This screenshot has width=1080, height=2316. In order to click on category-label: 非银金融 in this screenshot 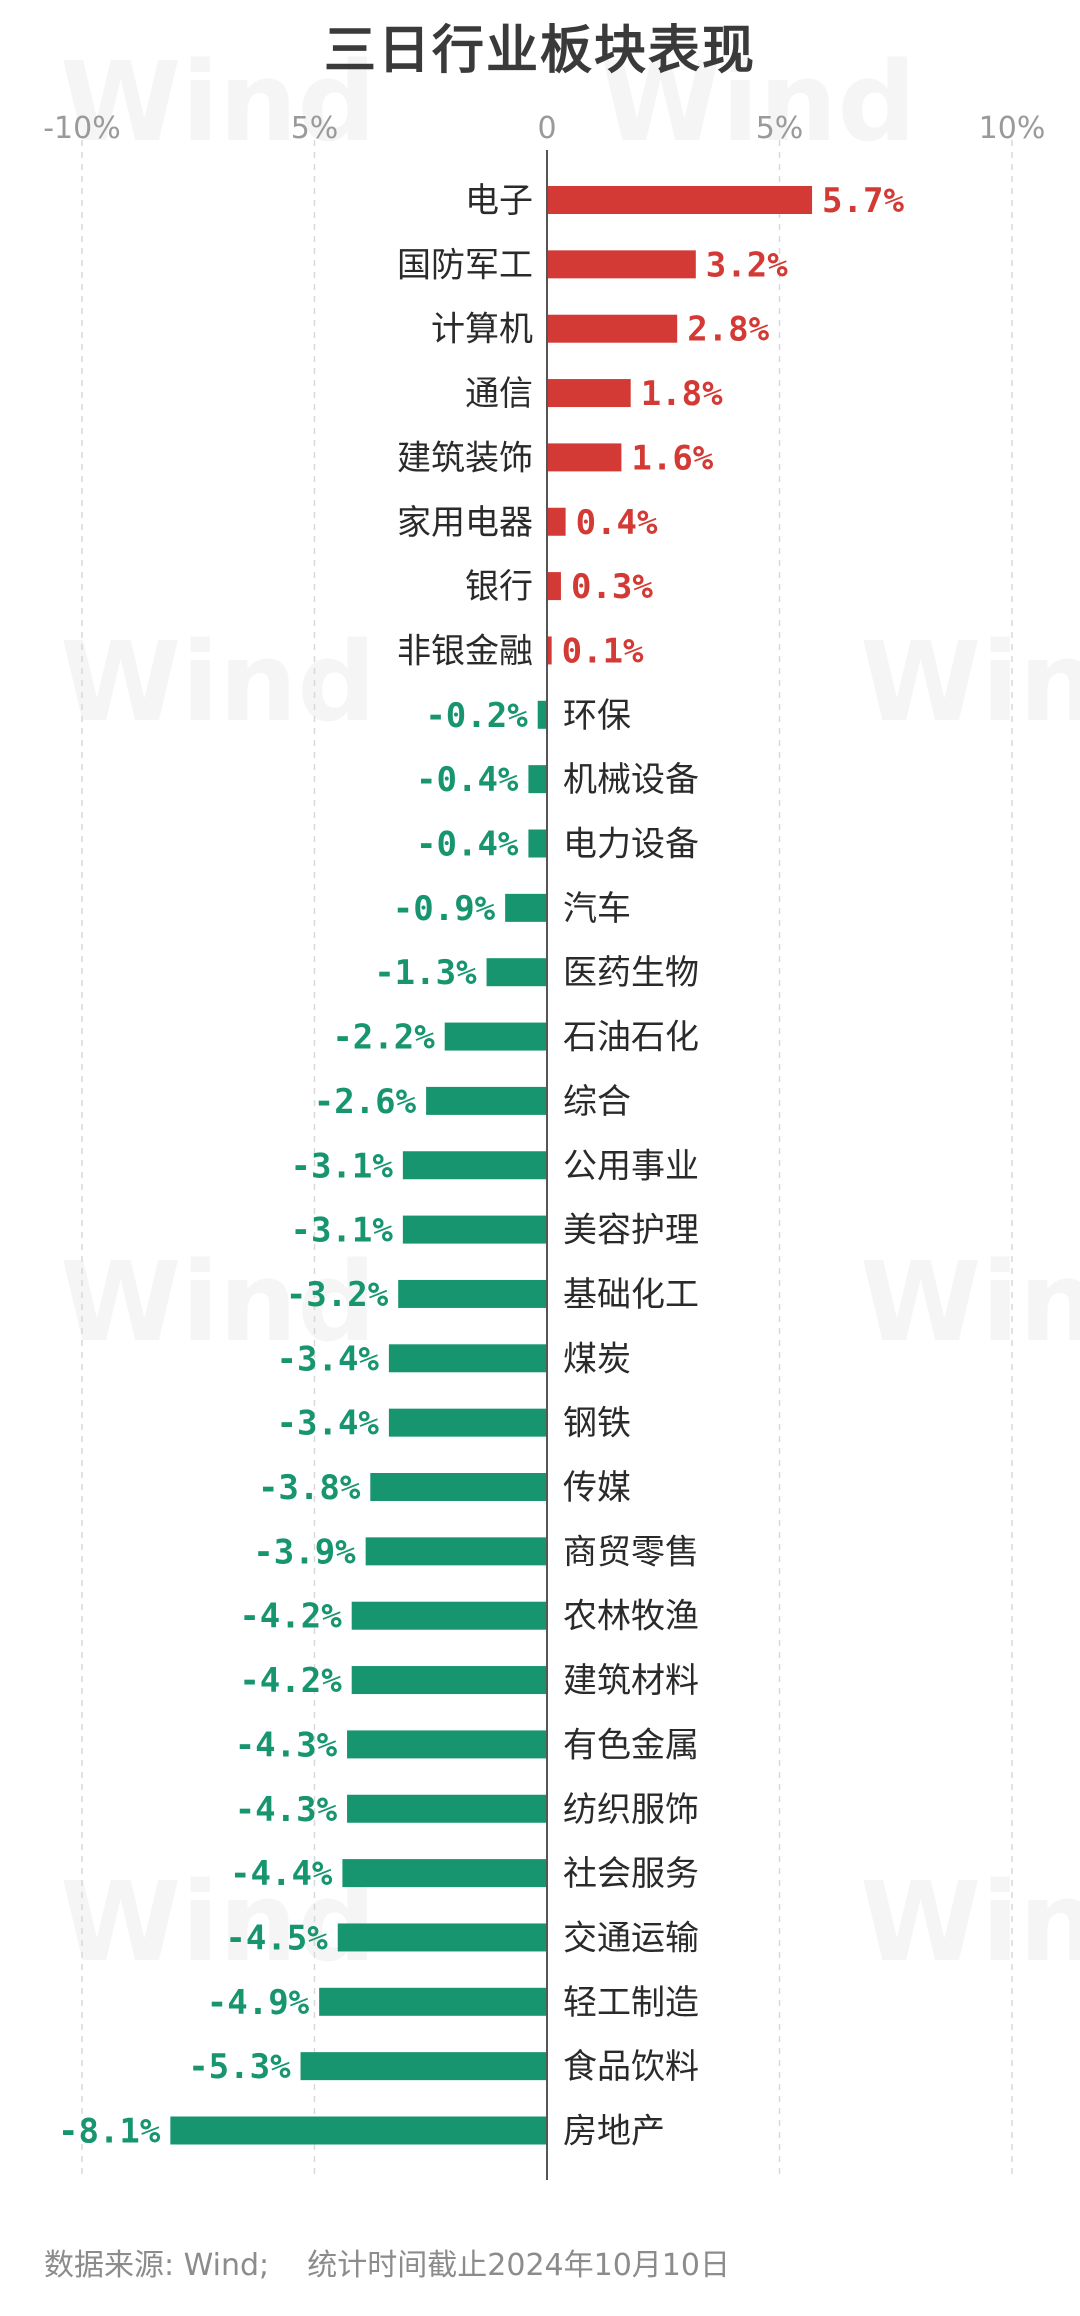, I will do `click(465, 651)`.